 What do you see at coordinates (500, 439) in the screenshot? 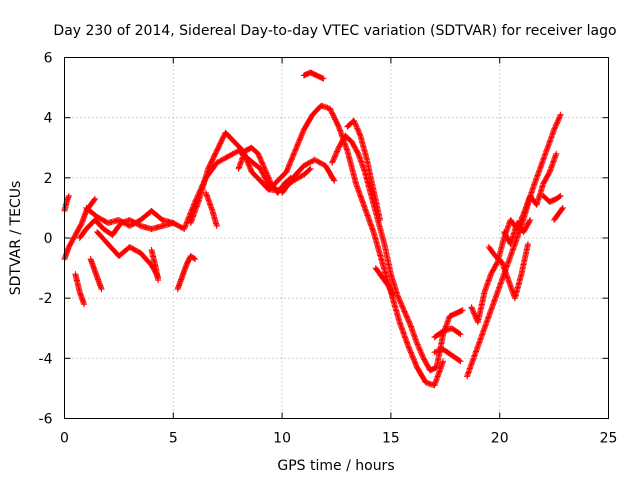
I see `x-tick-label-4: 20` at bounding box center [500, 439].